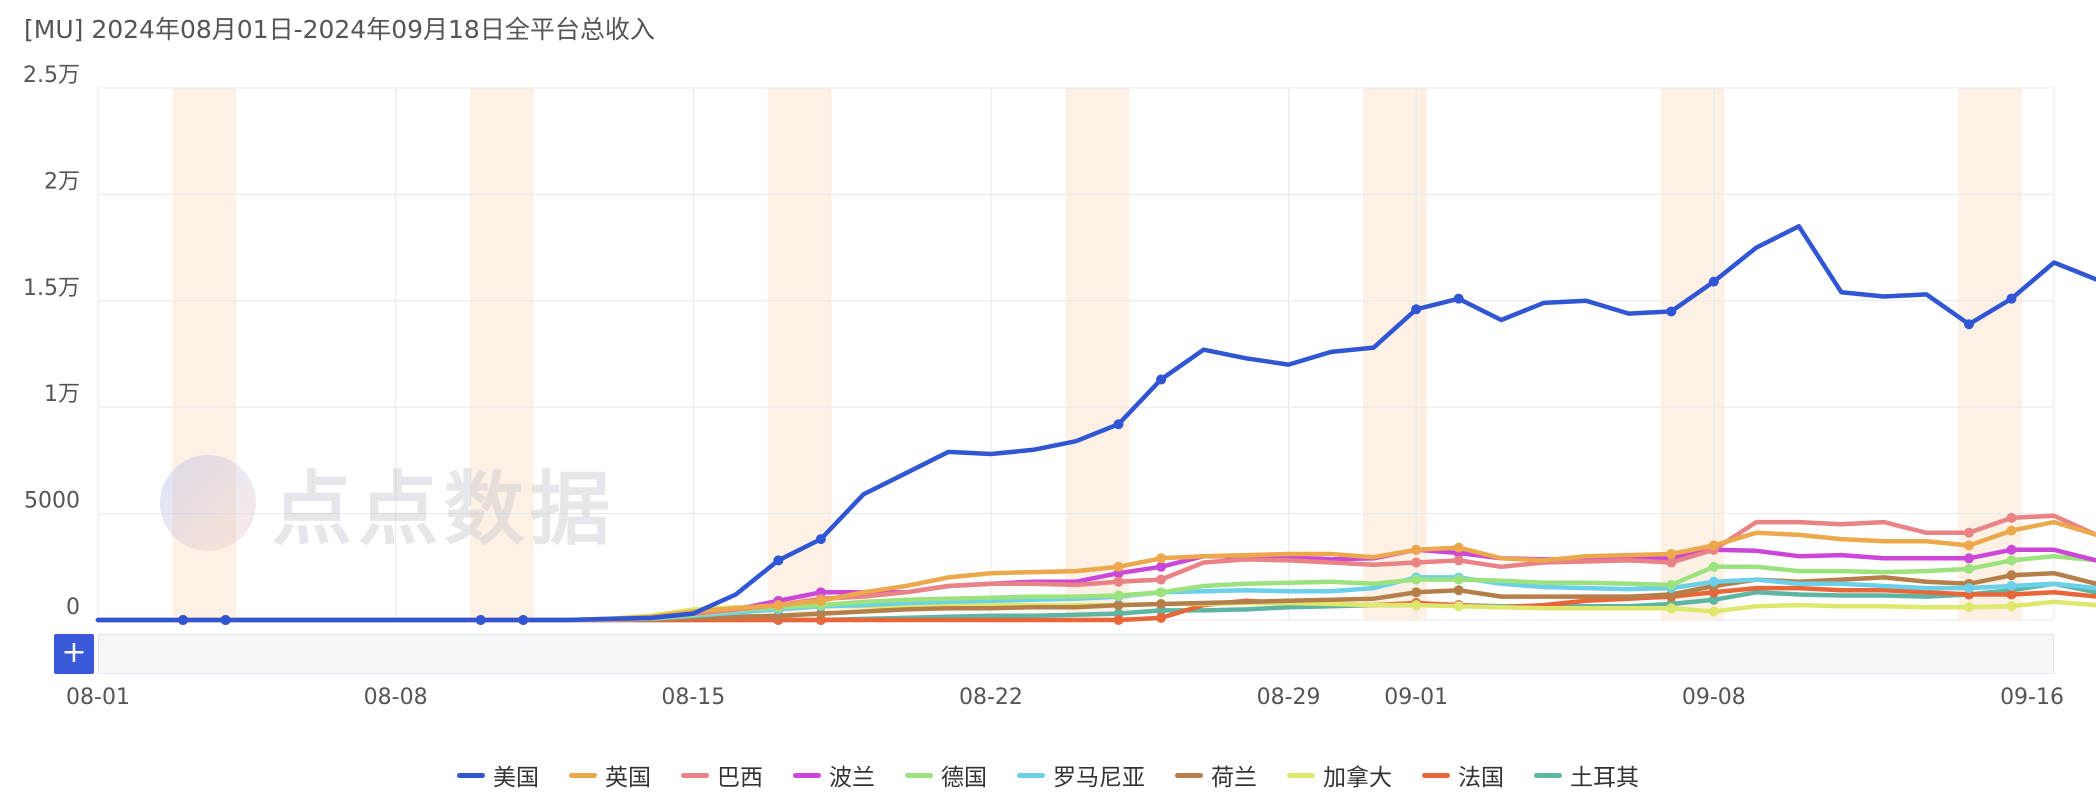  I want to click on legend-item: 土耳其, so click(1586, 775).